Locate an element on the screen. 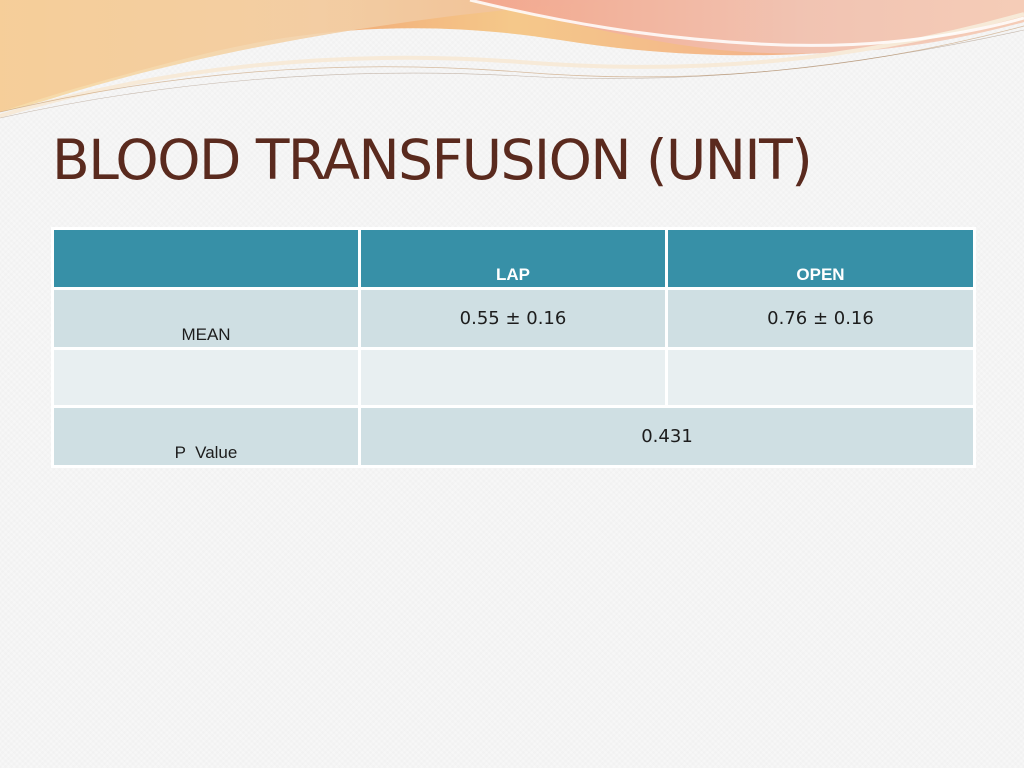 The image size is (1024, 768). table-header-row: LAP OPEN is located at coordinates (513, 258).